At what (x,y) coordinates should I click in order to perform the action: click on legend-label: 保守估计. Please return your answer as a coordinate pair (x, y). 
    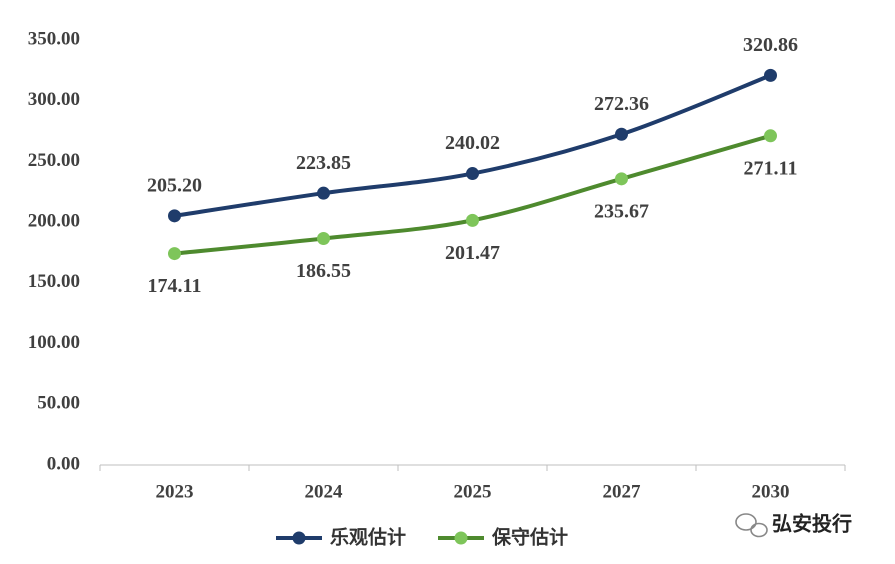
    Looking at the image, I should click on (529, 537).